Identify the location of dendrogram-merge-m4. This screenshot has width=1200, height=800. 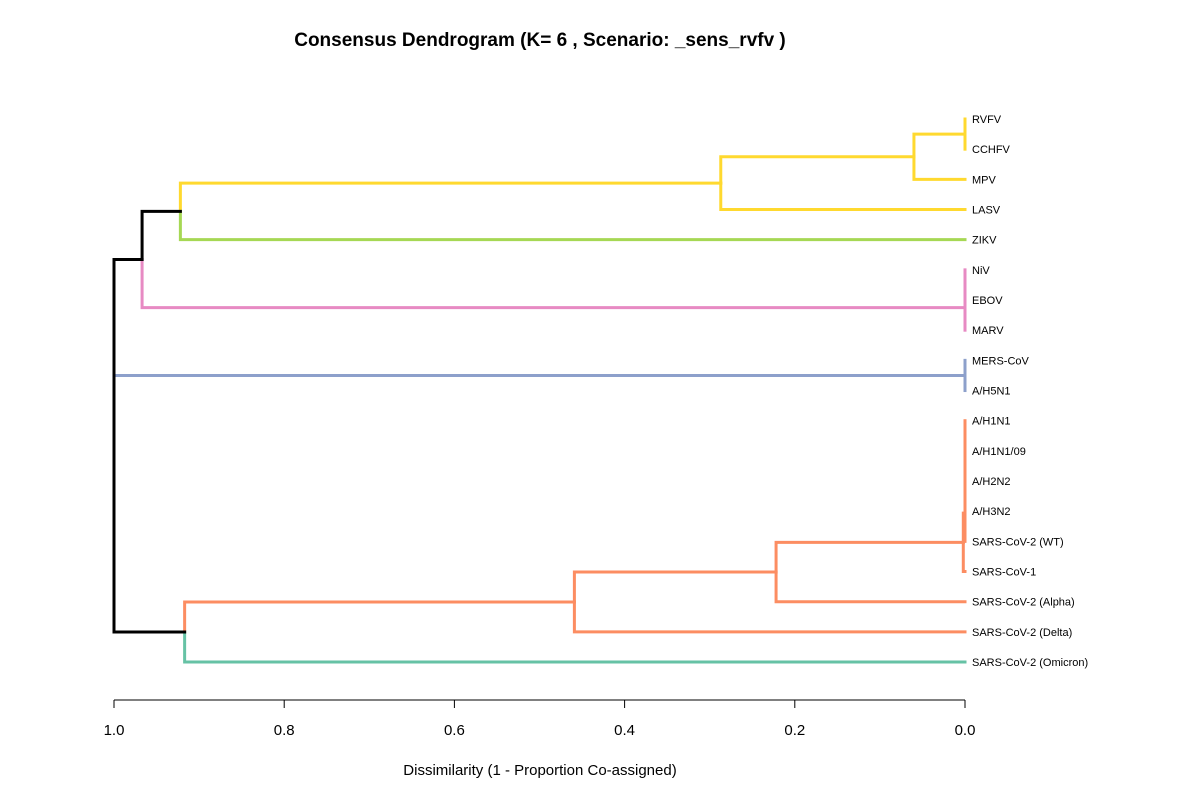
(572, 211).